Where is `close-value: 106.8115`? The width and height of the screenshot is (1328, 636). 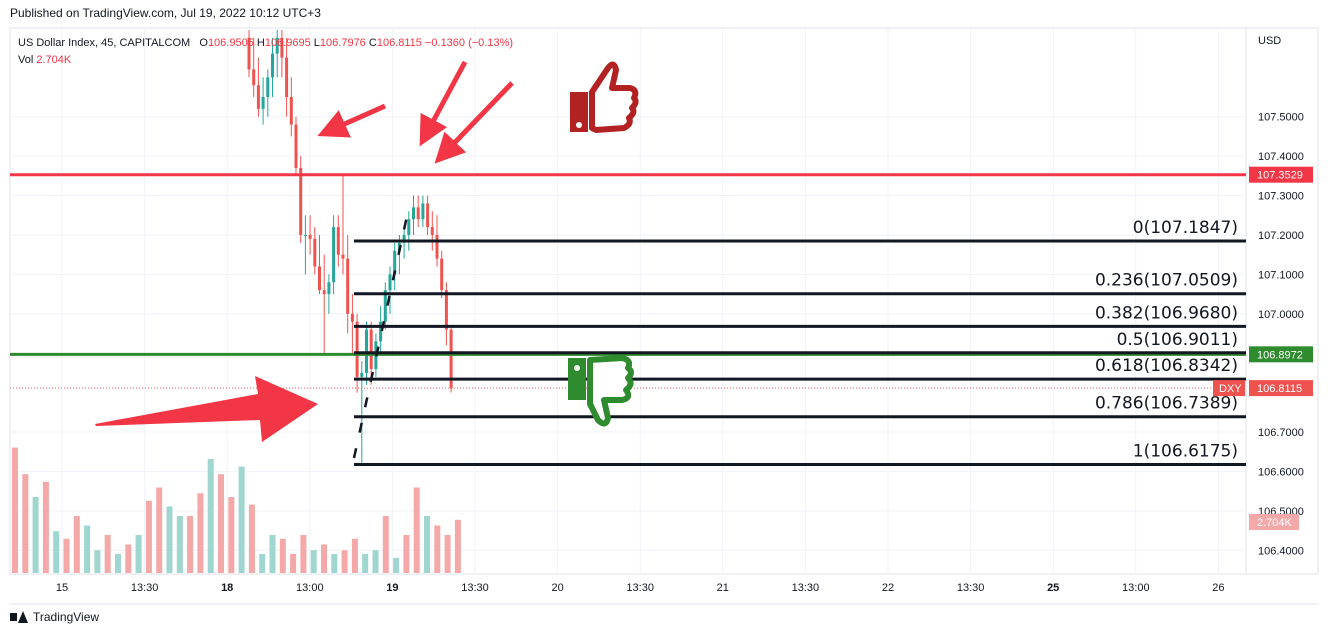 close-value: 106.8115 is located at coordinates (399, 43).